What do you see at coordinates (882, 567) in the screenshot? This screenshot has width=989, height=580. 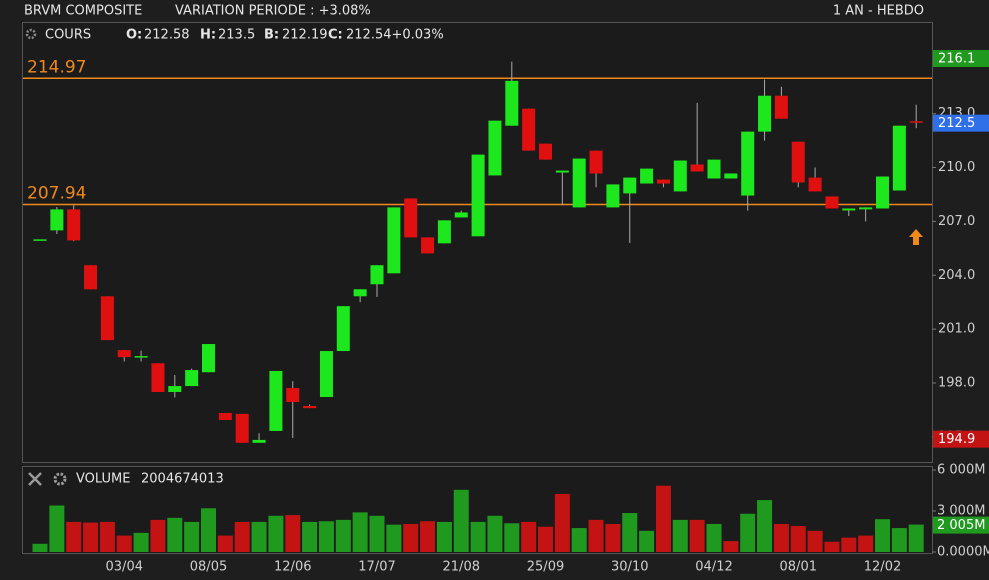 I see `x-tick-label: 12/02` at bounding box center [882, 567].